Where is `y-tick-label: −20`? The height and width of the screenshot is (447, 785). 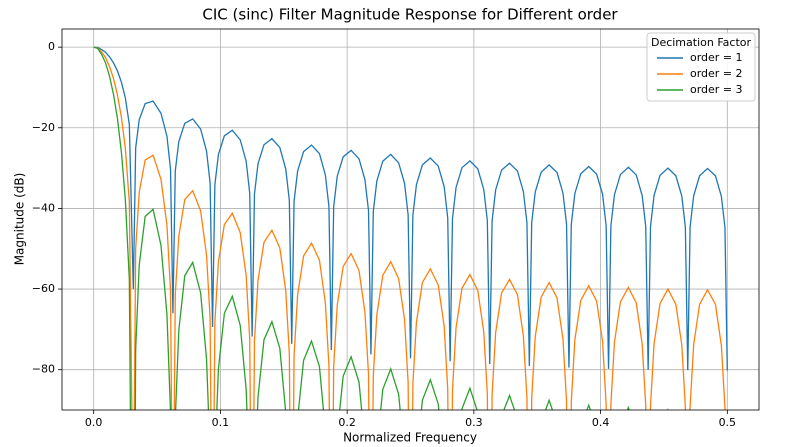
y-tick-label: −20 is located at coordinates (43, 127).